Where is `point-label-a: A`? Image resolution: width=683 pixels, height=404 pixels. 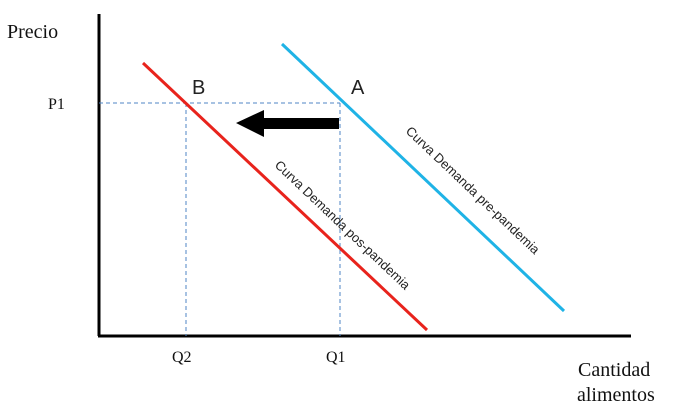
point-label-a: A is located at coordinates (358, 88).